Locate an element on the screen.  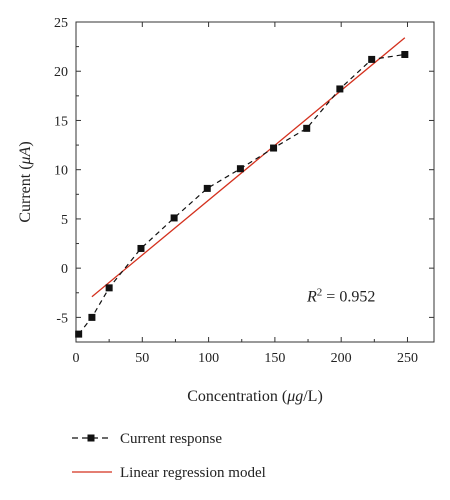
r-squared-annotation: R2 = 0.952 is located at coordinates (340, 296).